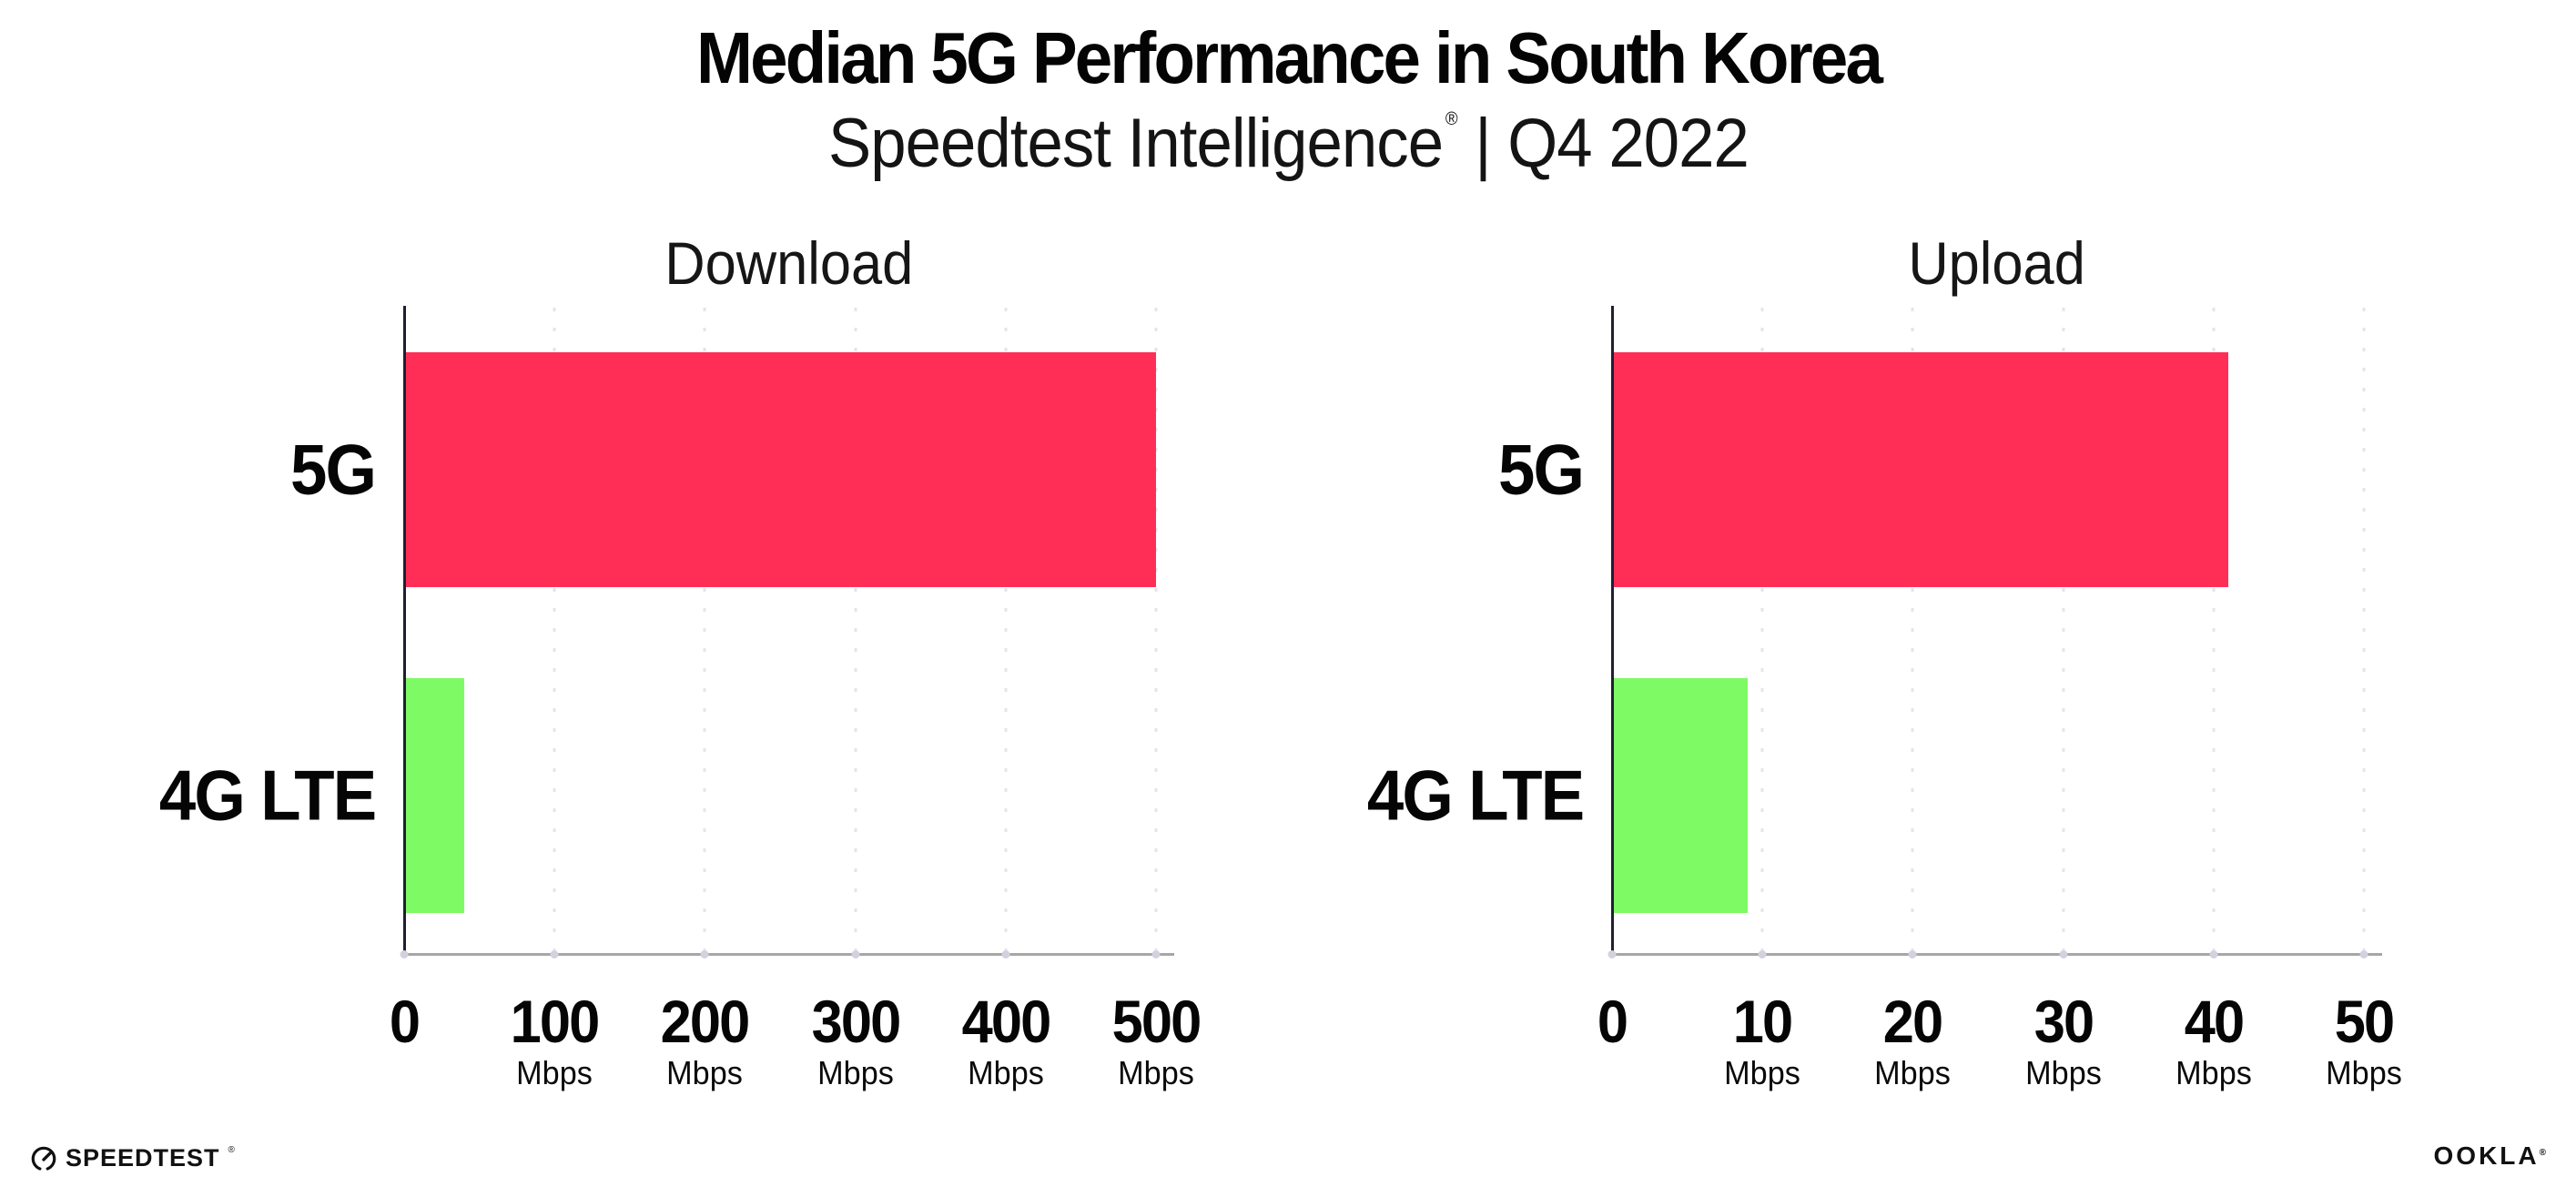  Describe the element at coordinates (2364, 1021) in the screenshot. I see `x-tick-value: 50` at that location.